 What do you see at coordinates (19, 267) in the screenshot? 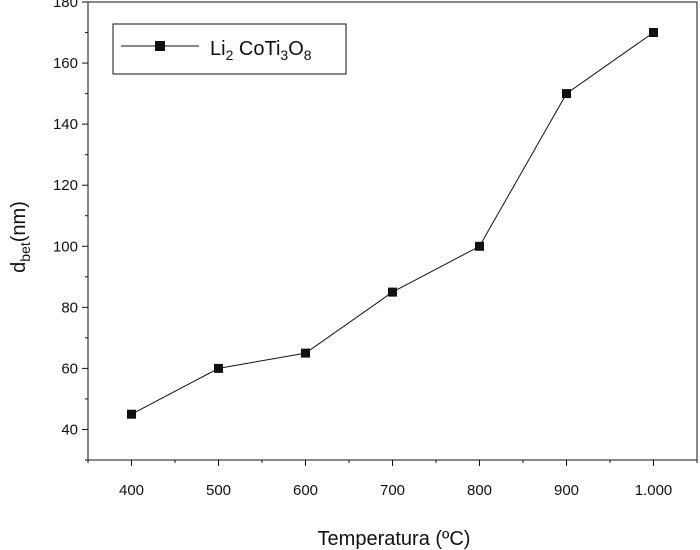
I see `y-axis-title-d: d` at bounding box center [19, 267].